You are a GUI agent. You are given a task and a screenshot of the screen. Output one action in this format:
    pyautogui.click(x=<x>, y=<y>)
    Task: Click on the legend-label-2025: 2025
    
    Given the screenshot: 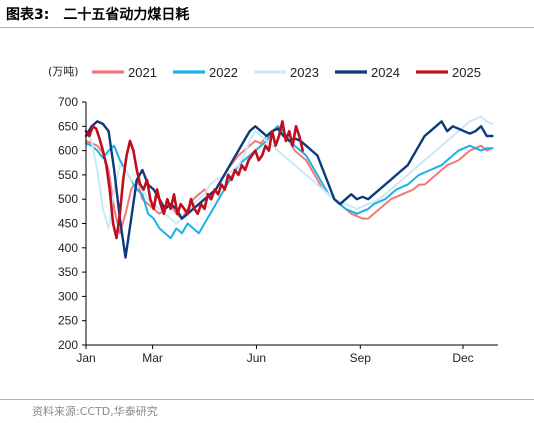 What is the action you would take?
    pyautogui.click(x=466, y=72)
    